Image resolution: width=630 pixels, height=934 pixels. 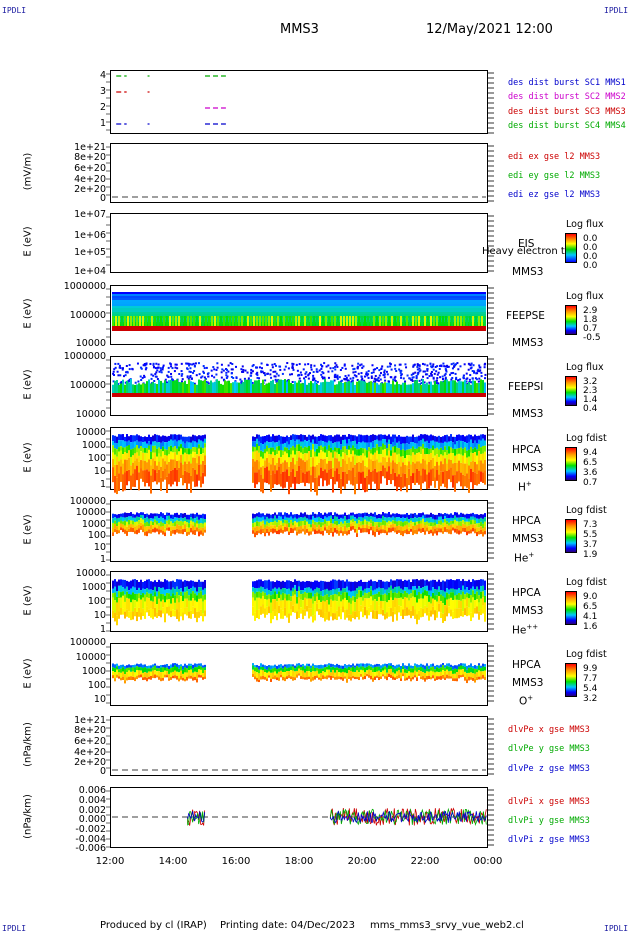 What do you see at coordinates (93, 587) in the screenshot?
I see `ytick: 1000` at bounding box center [93, 587].